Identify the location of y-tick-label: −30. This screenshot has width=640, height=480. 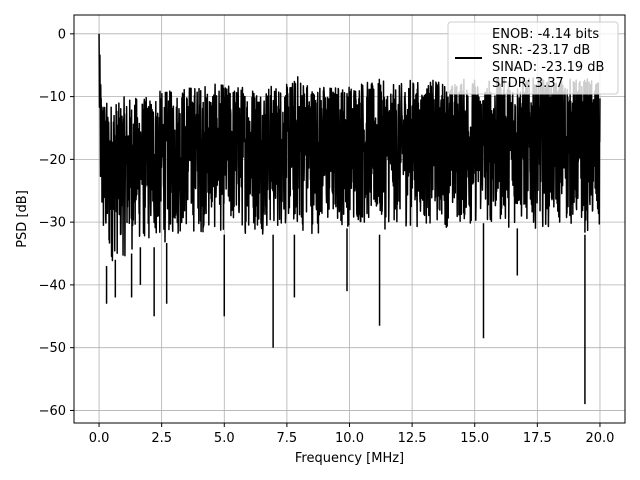
(52, 223).